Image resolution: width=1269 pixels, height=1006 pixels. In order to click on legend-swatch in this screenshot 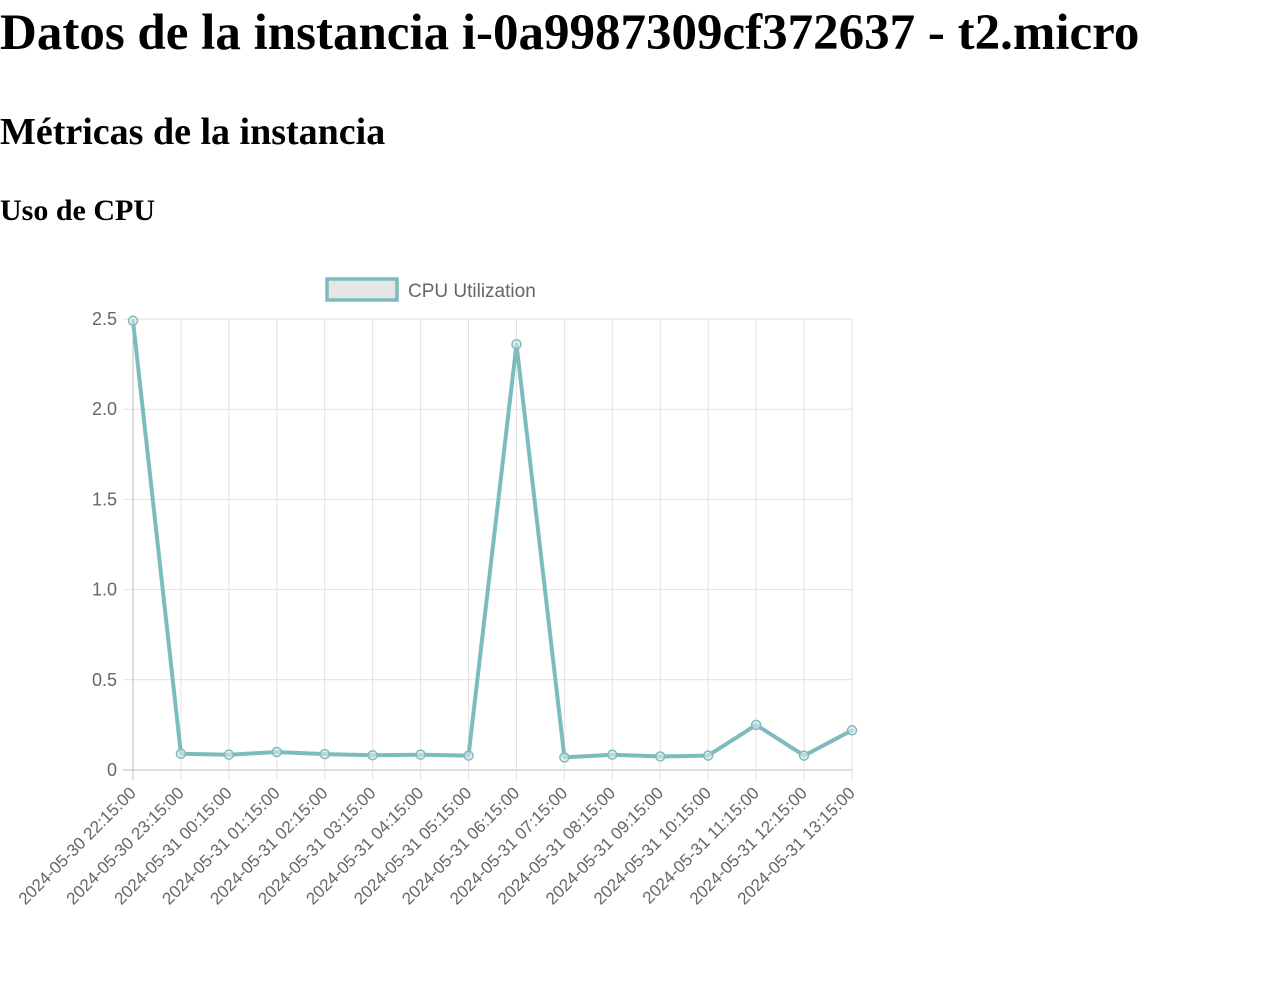, I will do `click(362, 289)`.